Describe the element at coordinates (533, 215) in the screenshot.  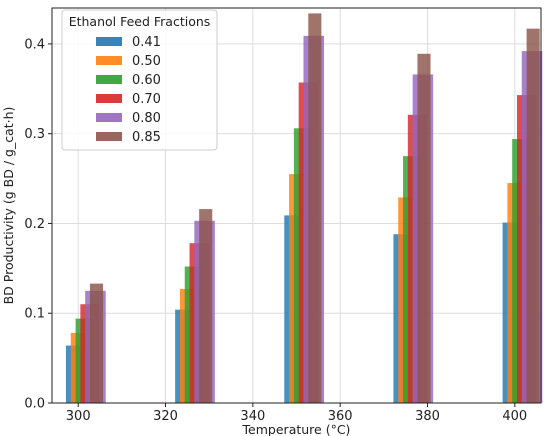
I see `bar-0.85-400` at that location.